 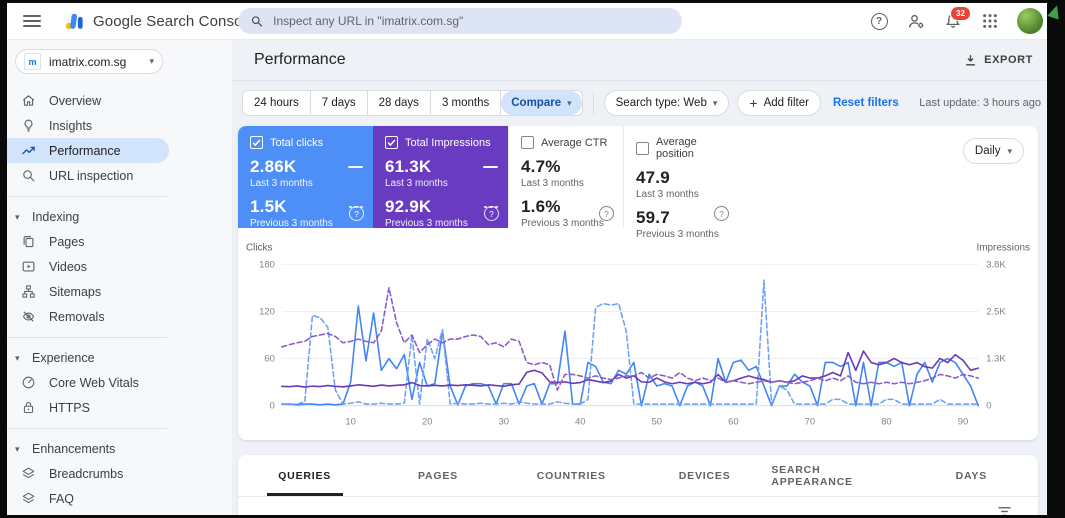 I want to click on plus-icon: +, so click(x=753, y=103).